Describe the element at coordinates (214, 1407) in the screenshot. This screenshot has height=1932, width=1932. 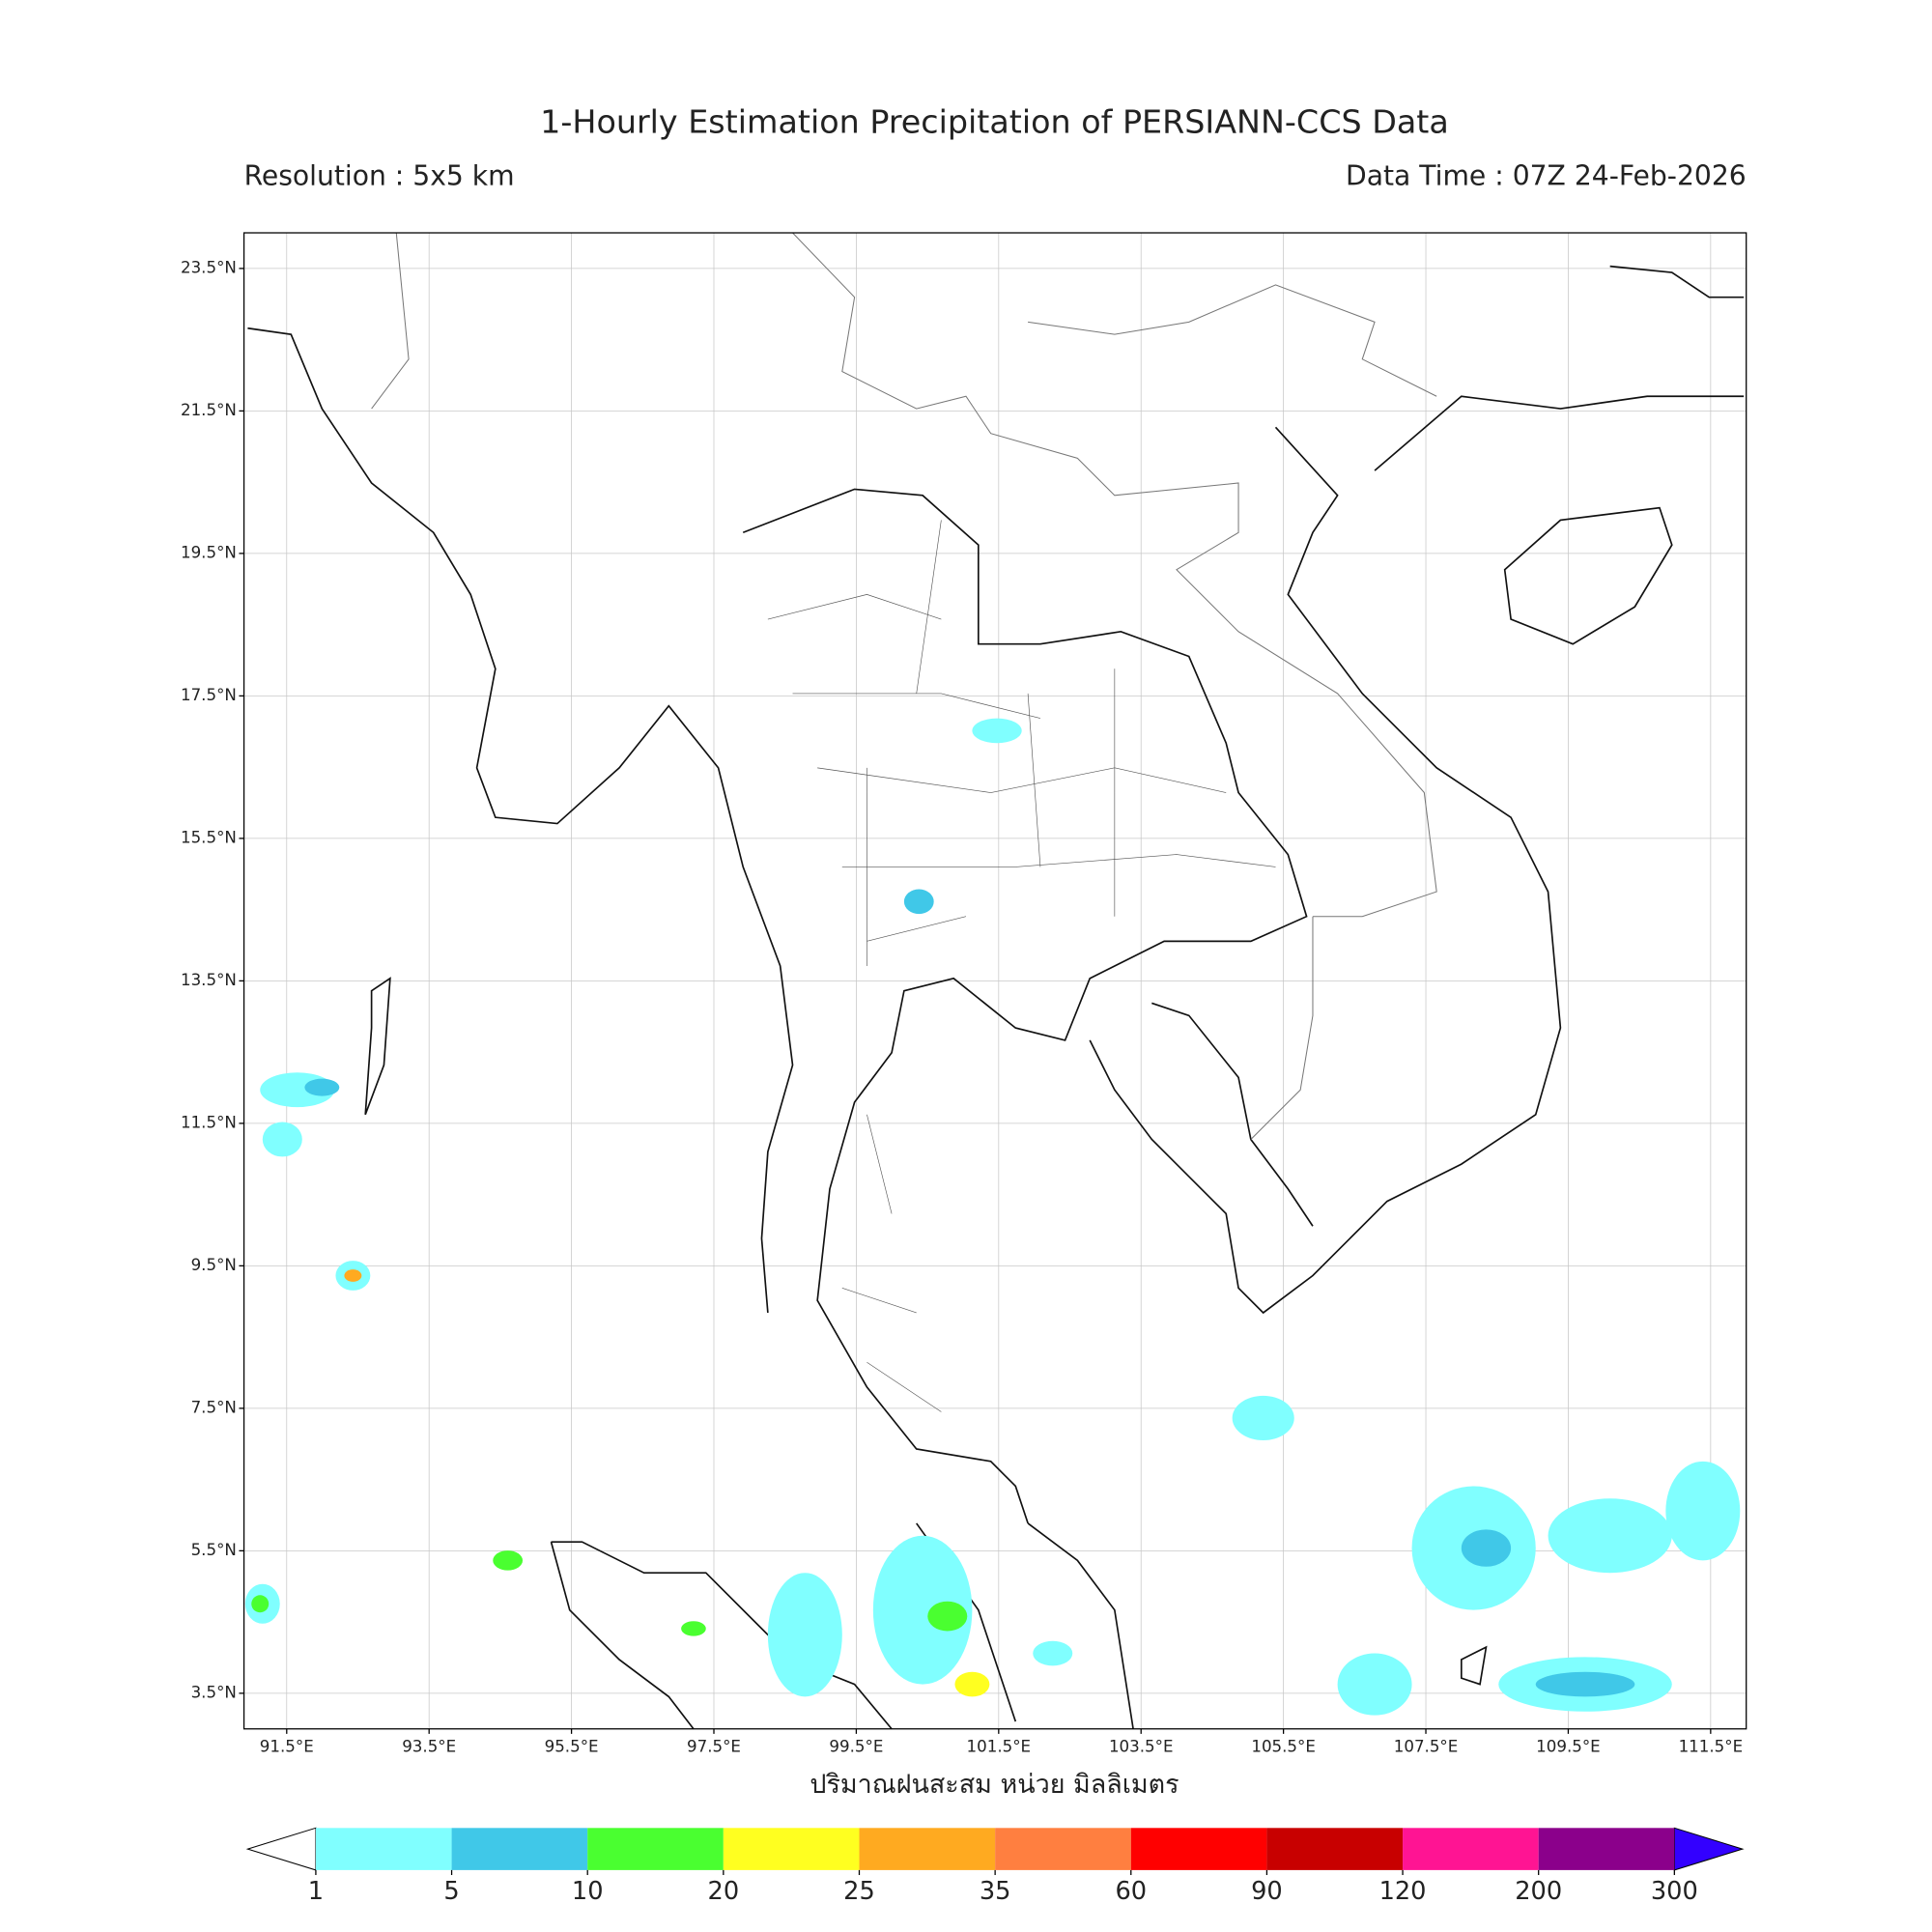
I see `y-tick-label: 7.5°N` at that location.